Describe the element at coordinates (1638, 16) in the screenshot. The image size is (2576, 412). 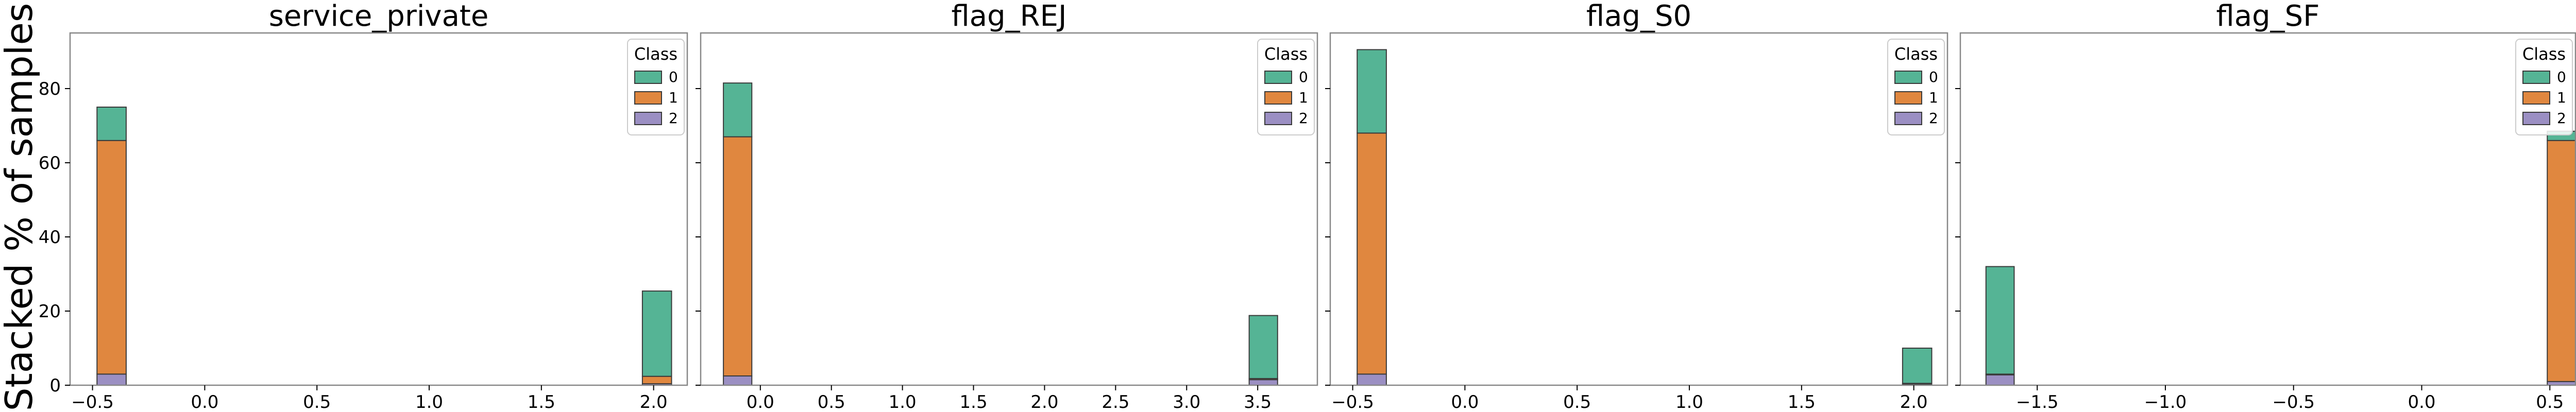
I see `panel-title: flag_S0` at that location.